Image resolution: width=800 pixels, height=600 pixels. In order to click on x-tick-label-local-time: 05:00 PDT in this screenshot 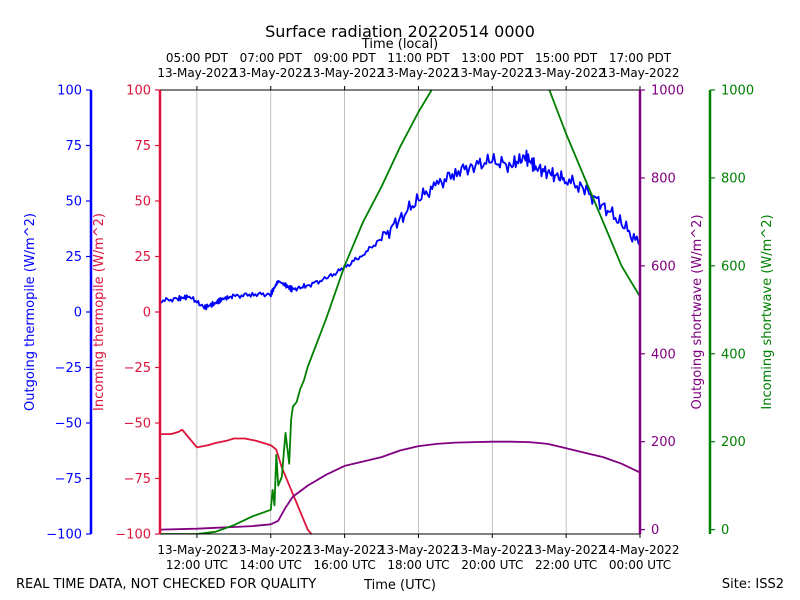, I will do `click(197, 58)`.